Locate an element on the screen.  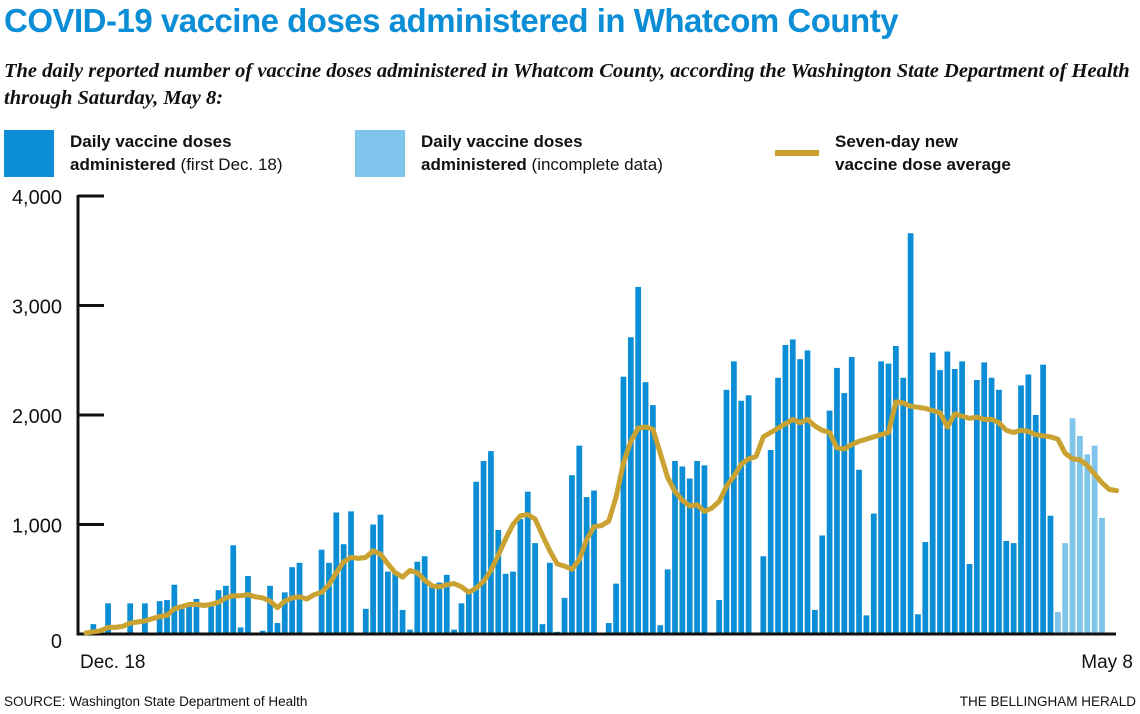
legend-label-bold: vaccine dose average is located at coordinates (923, 164).